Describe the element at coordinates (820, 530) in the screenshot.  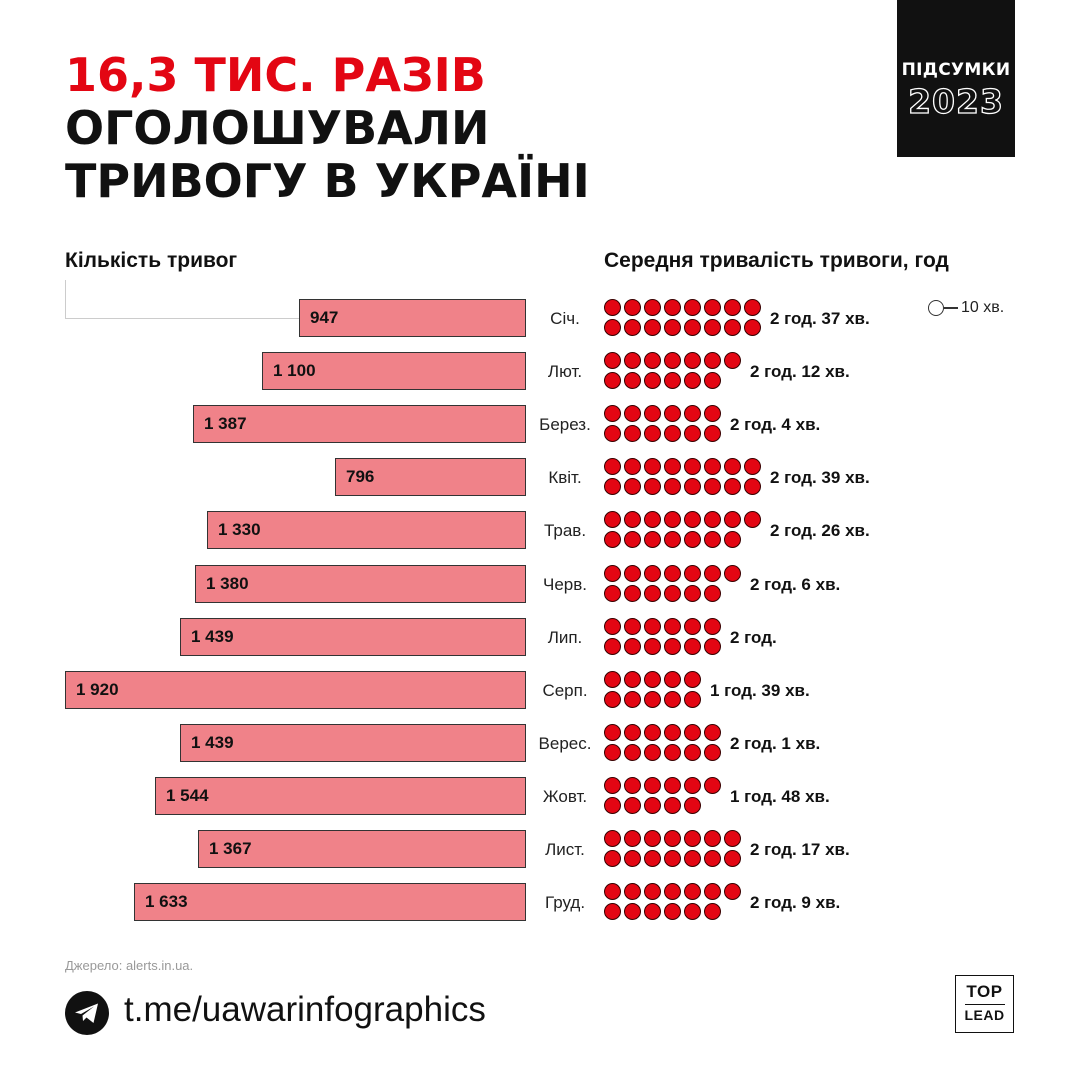
I see `duration-label: 2 год. 26 хв.` at that location.